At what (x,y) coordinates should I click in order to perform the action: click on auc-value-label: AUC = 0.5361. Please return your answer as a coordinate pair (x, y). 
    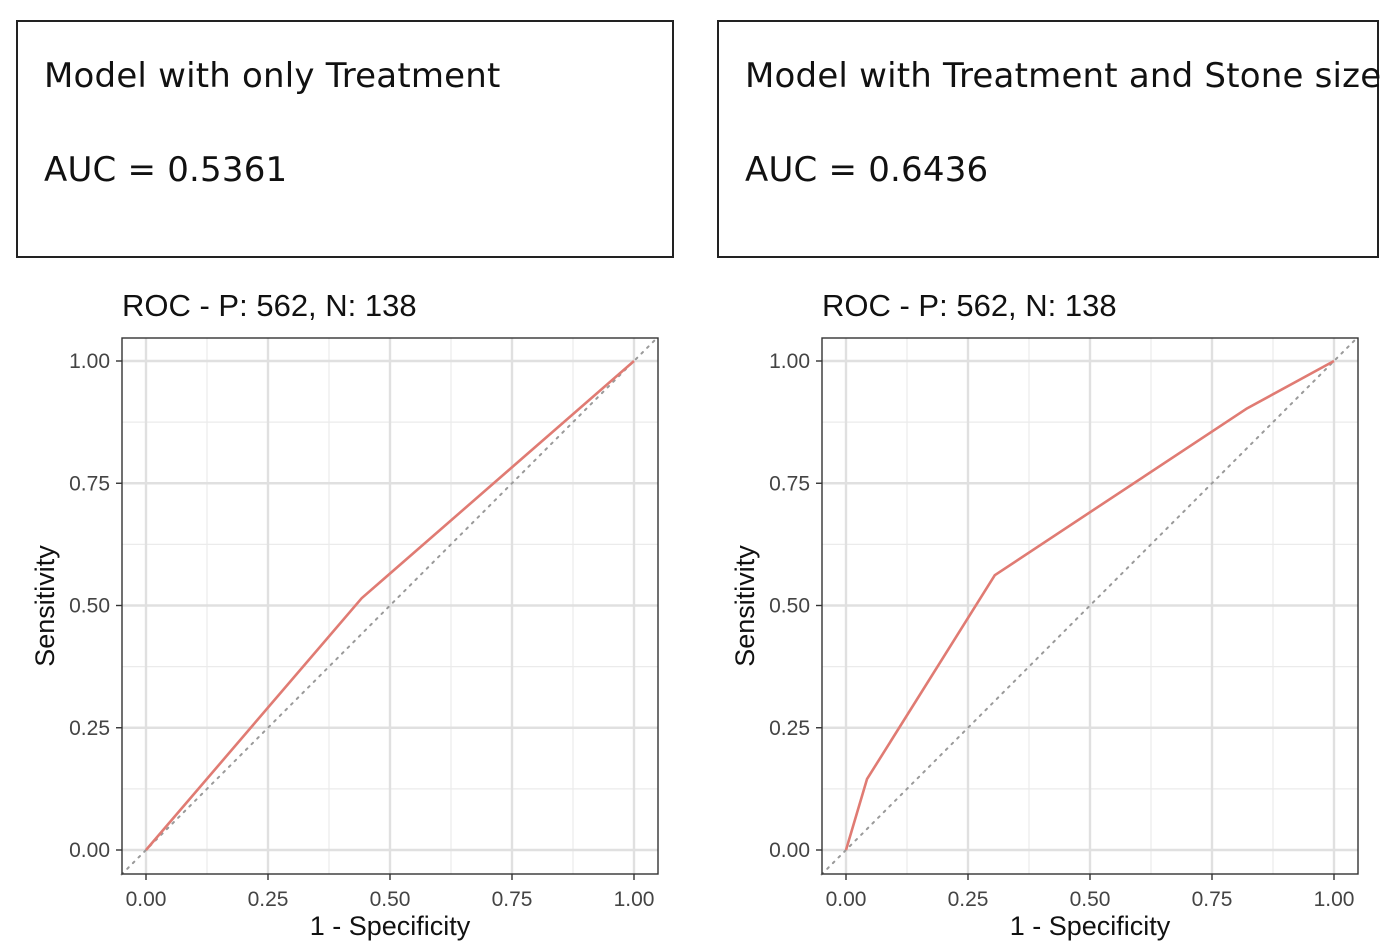
    Looking at the image, I should click on (166, 170).